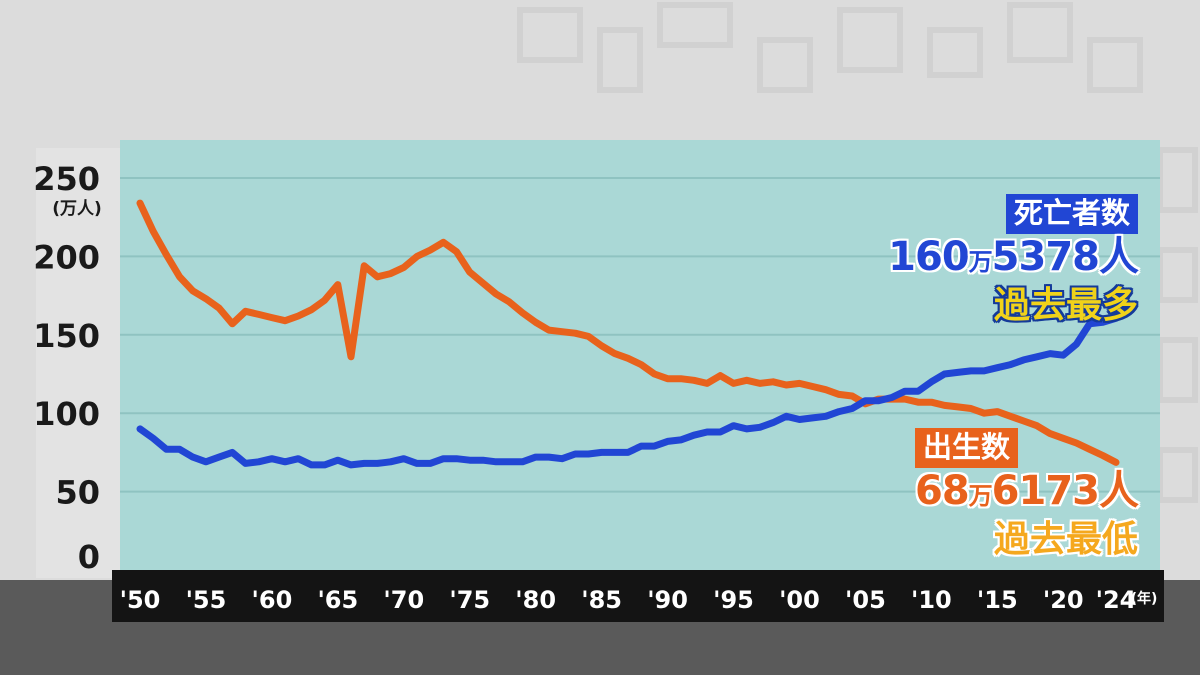  What do you see at coordinates (980, 496) in the screenshot?
I see `births-value-unit: 万` at bounding box center [980, 496].